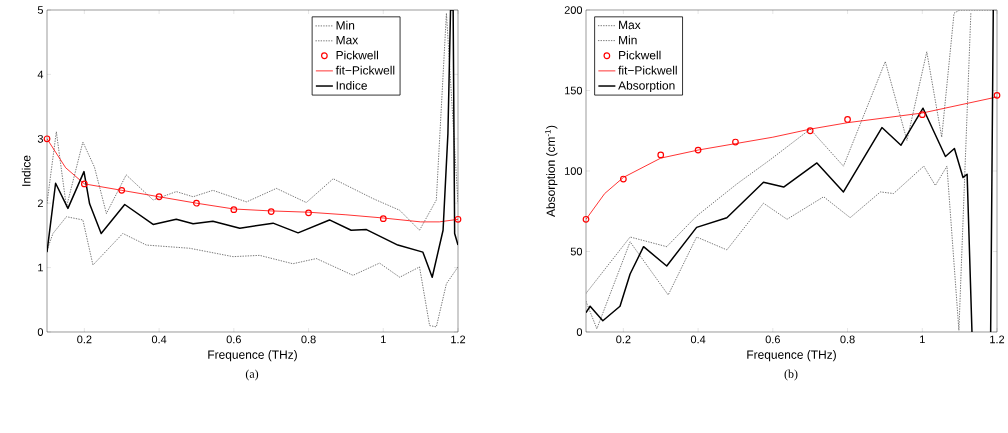  I want to click on y-tick-label: 3, so click(40, 138).